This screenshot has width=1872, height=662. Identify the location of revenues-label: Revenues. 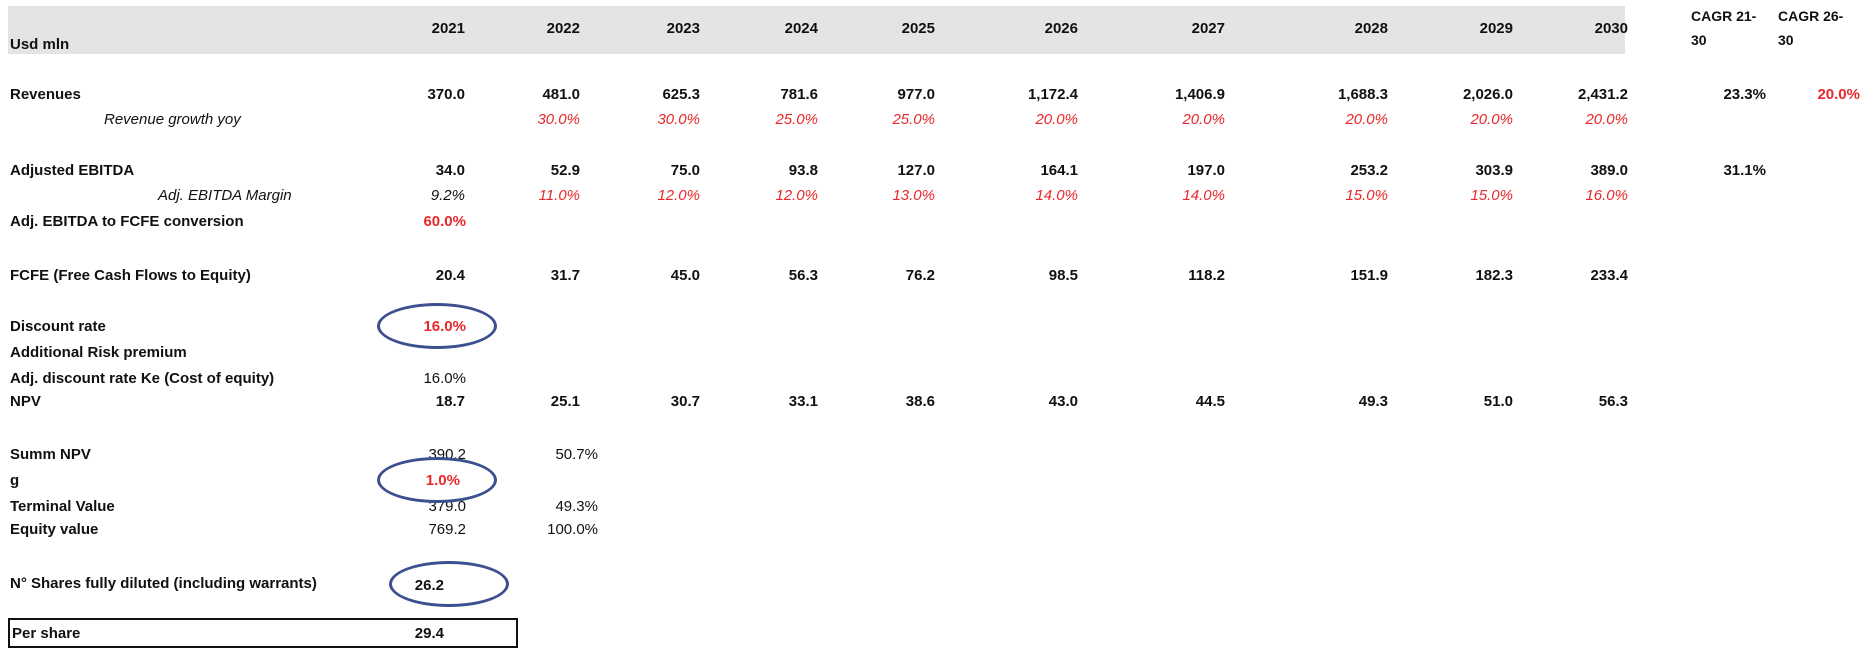
(45, 94).